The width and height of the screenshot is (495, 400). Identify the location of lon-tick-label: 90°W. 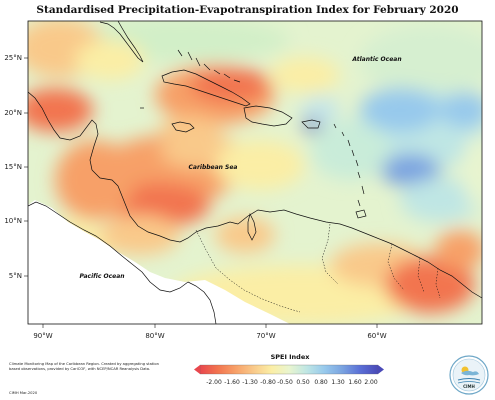
(42, 336).